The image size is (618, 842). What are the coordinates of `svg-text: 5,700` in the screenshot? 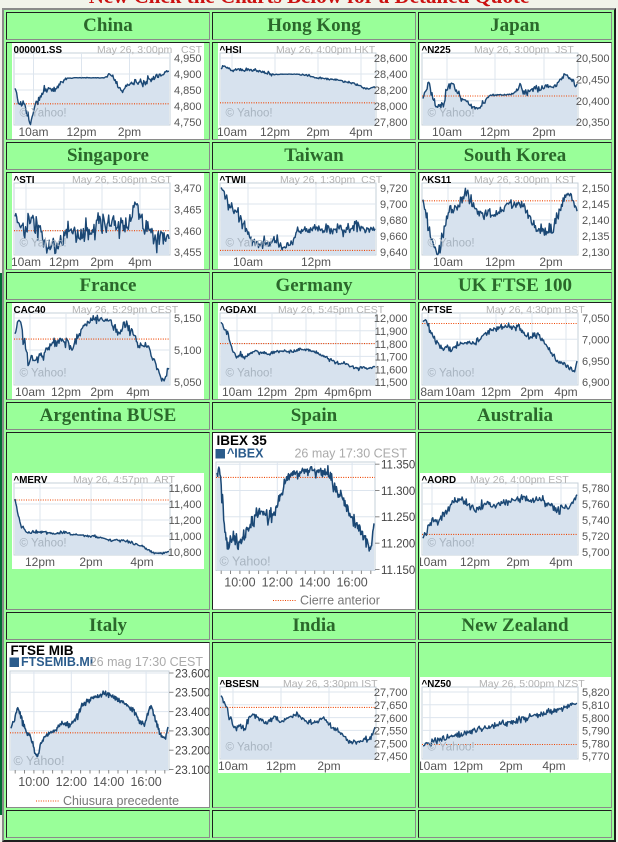 It's located at (595, 553).